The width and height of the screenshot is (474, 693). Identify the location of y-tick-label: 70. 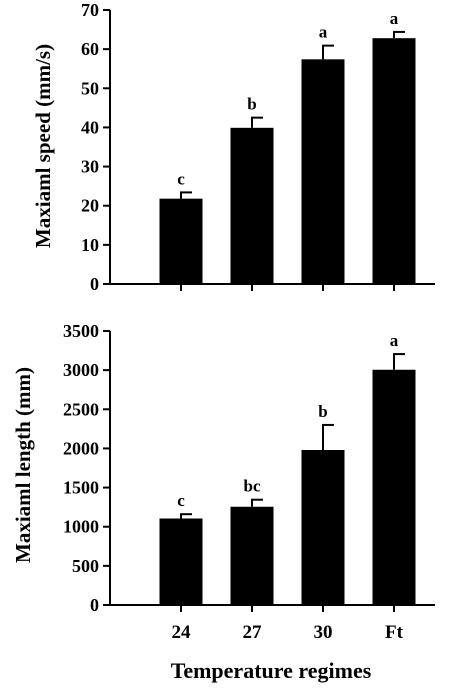
(90, 10).